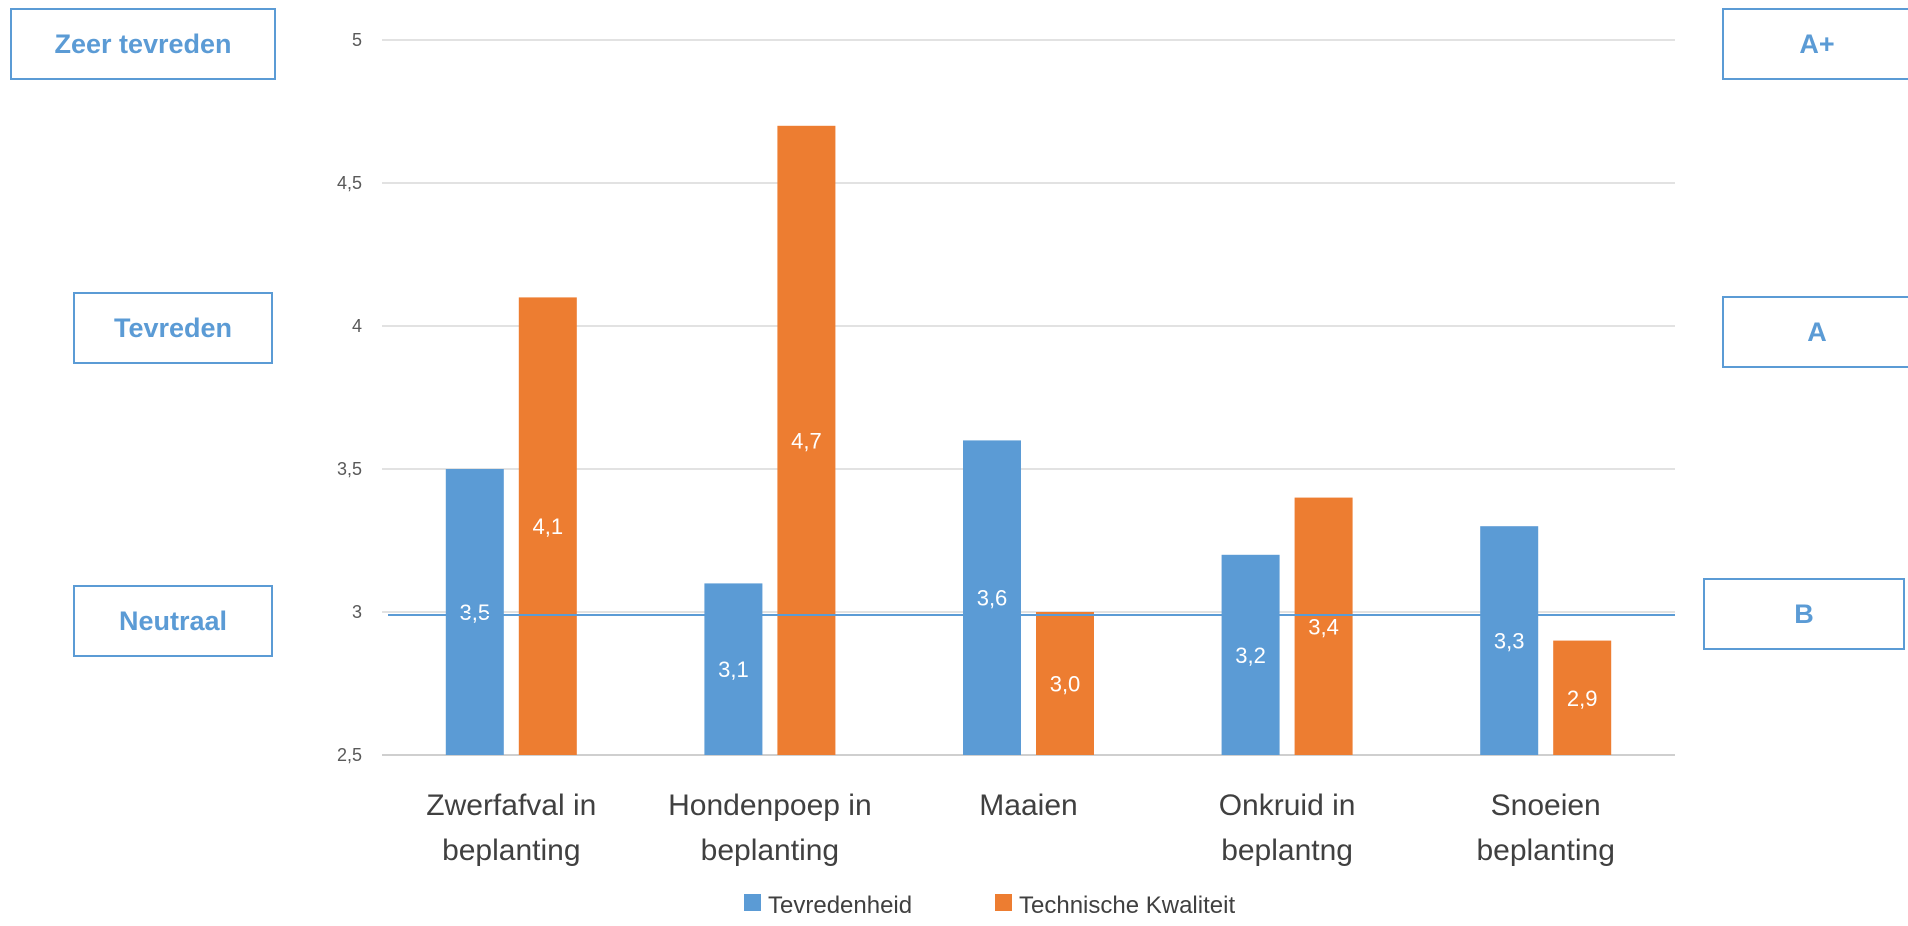  What do you see at coordinates (1287, 828) in the screenshot?
I see `category-label: Onkruid in beplantng` at bounding box center [1287, 828].